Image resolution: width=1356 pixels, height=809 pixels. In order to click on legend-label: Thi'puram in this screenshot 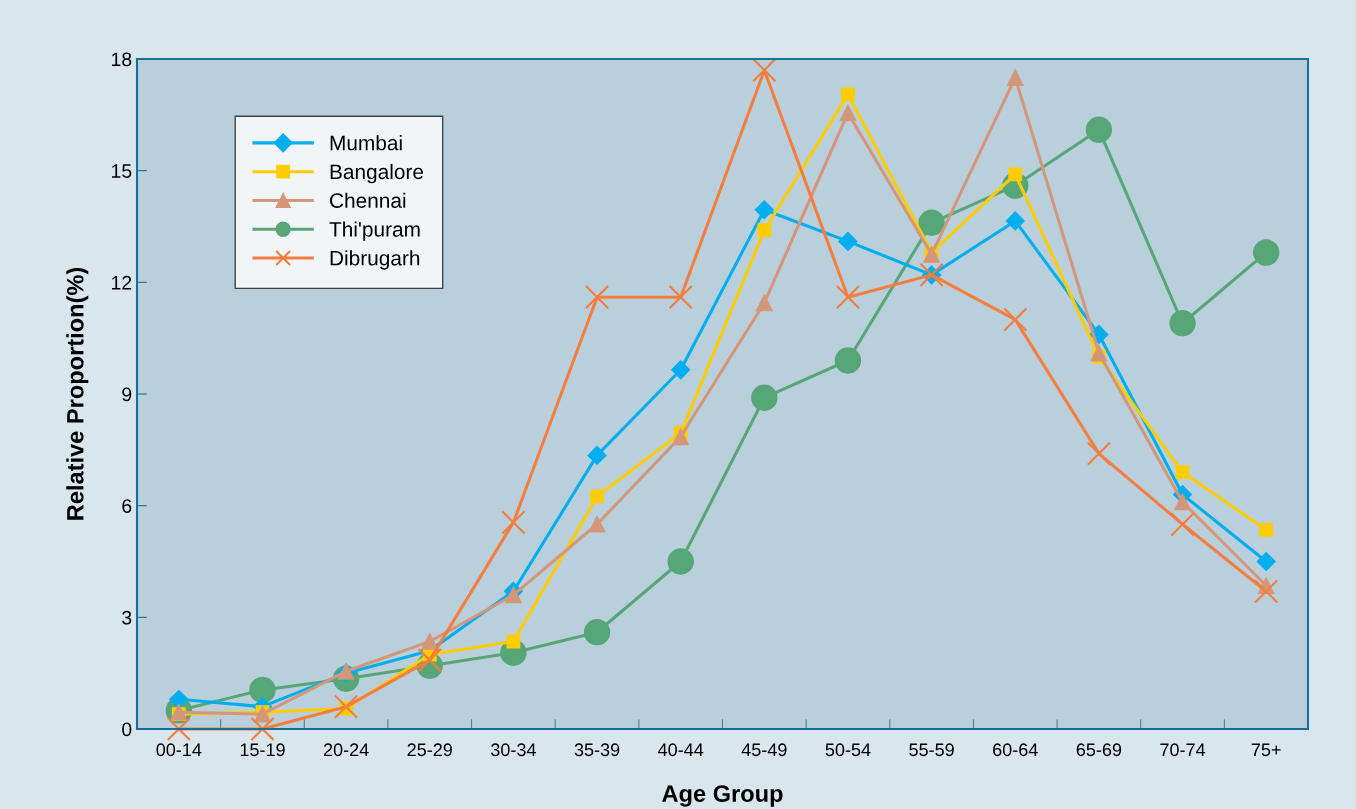, I will do `click(374, 231)`.